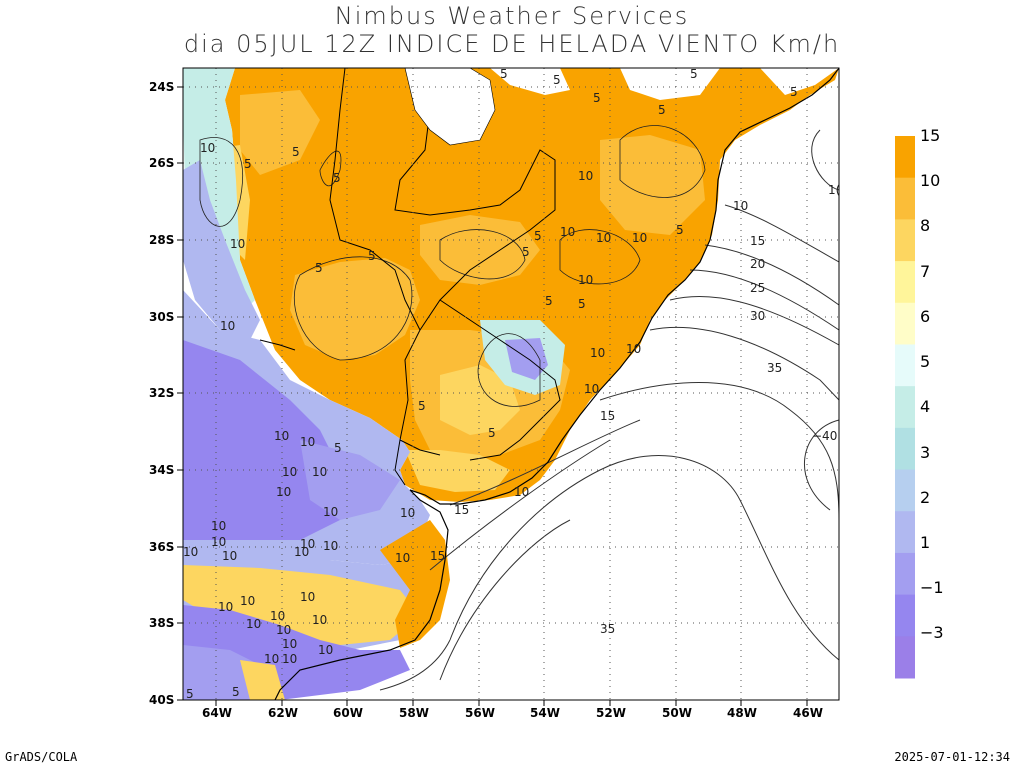  I want to click on colorbar-label: 4, so click(925, 406).